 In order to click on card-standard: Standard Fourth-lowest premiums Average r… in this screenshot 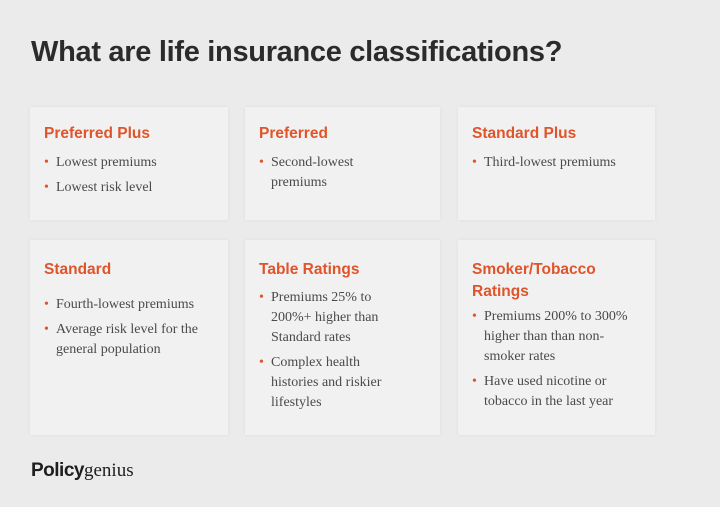, I will do `click(129, 337)`.